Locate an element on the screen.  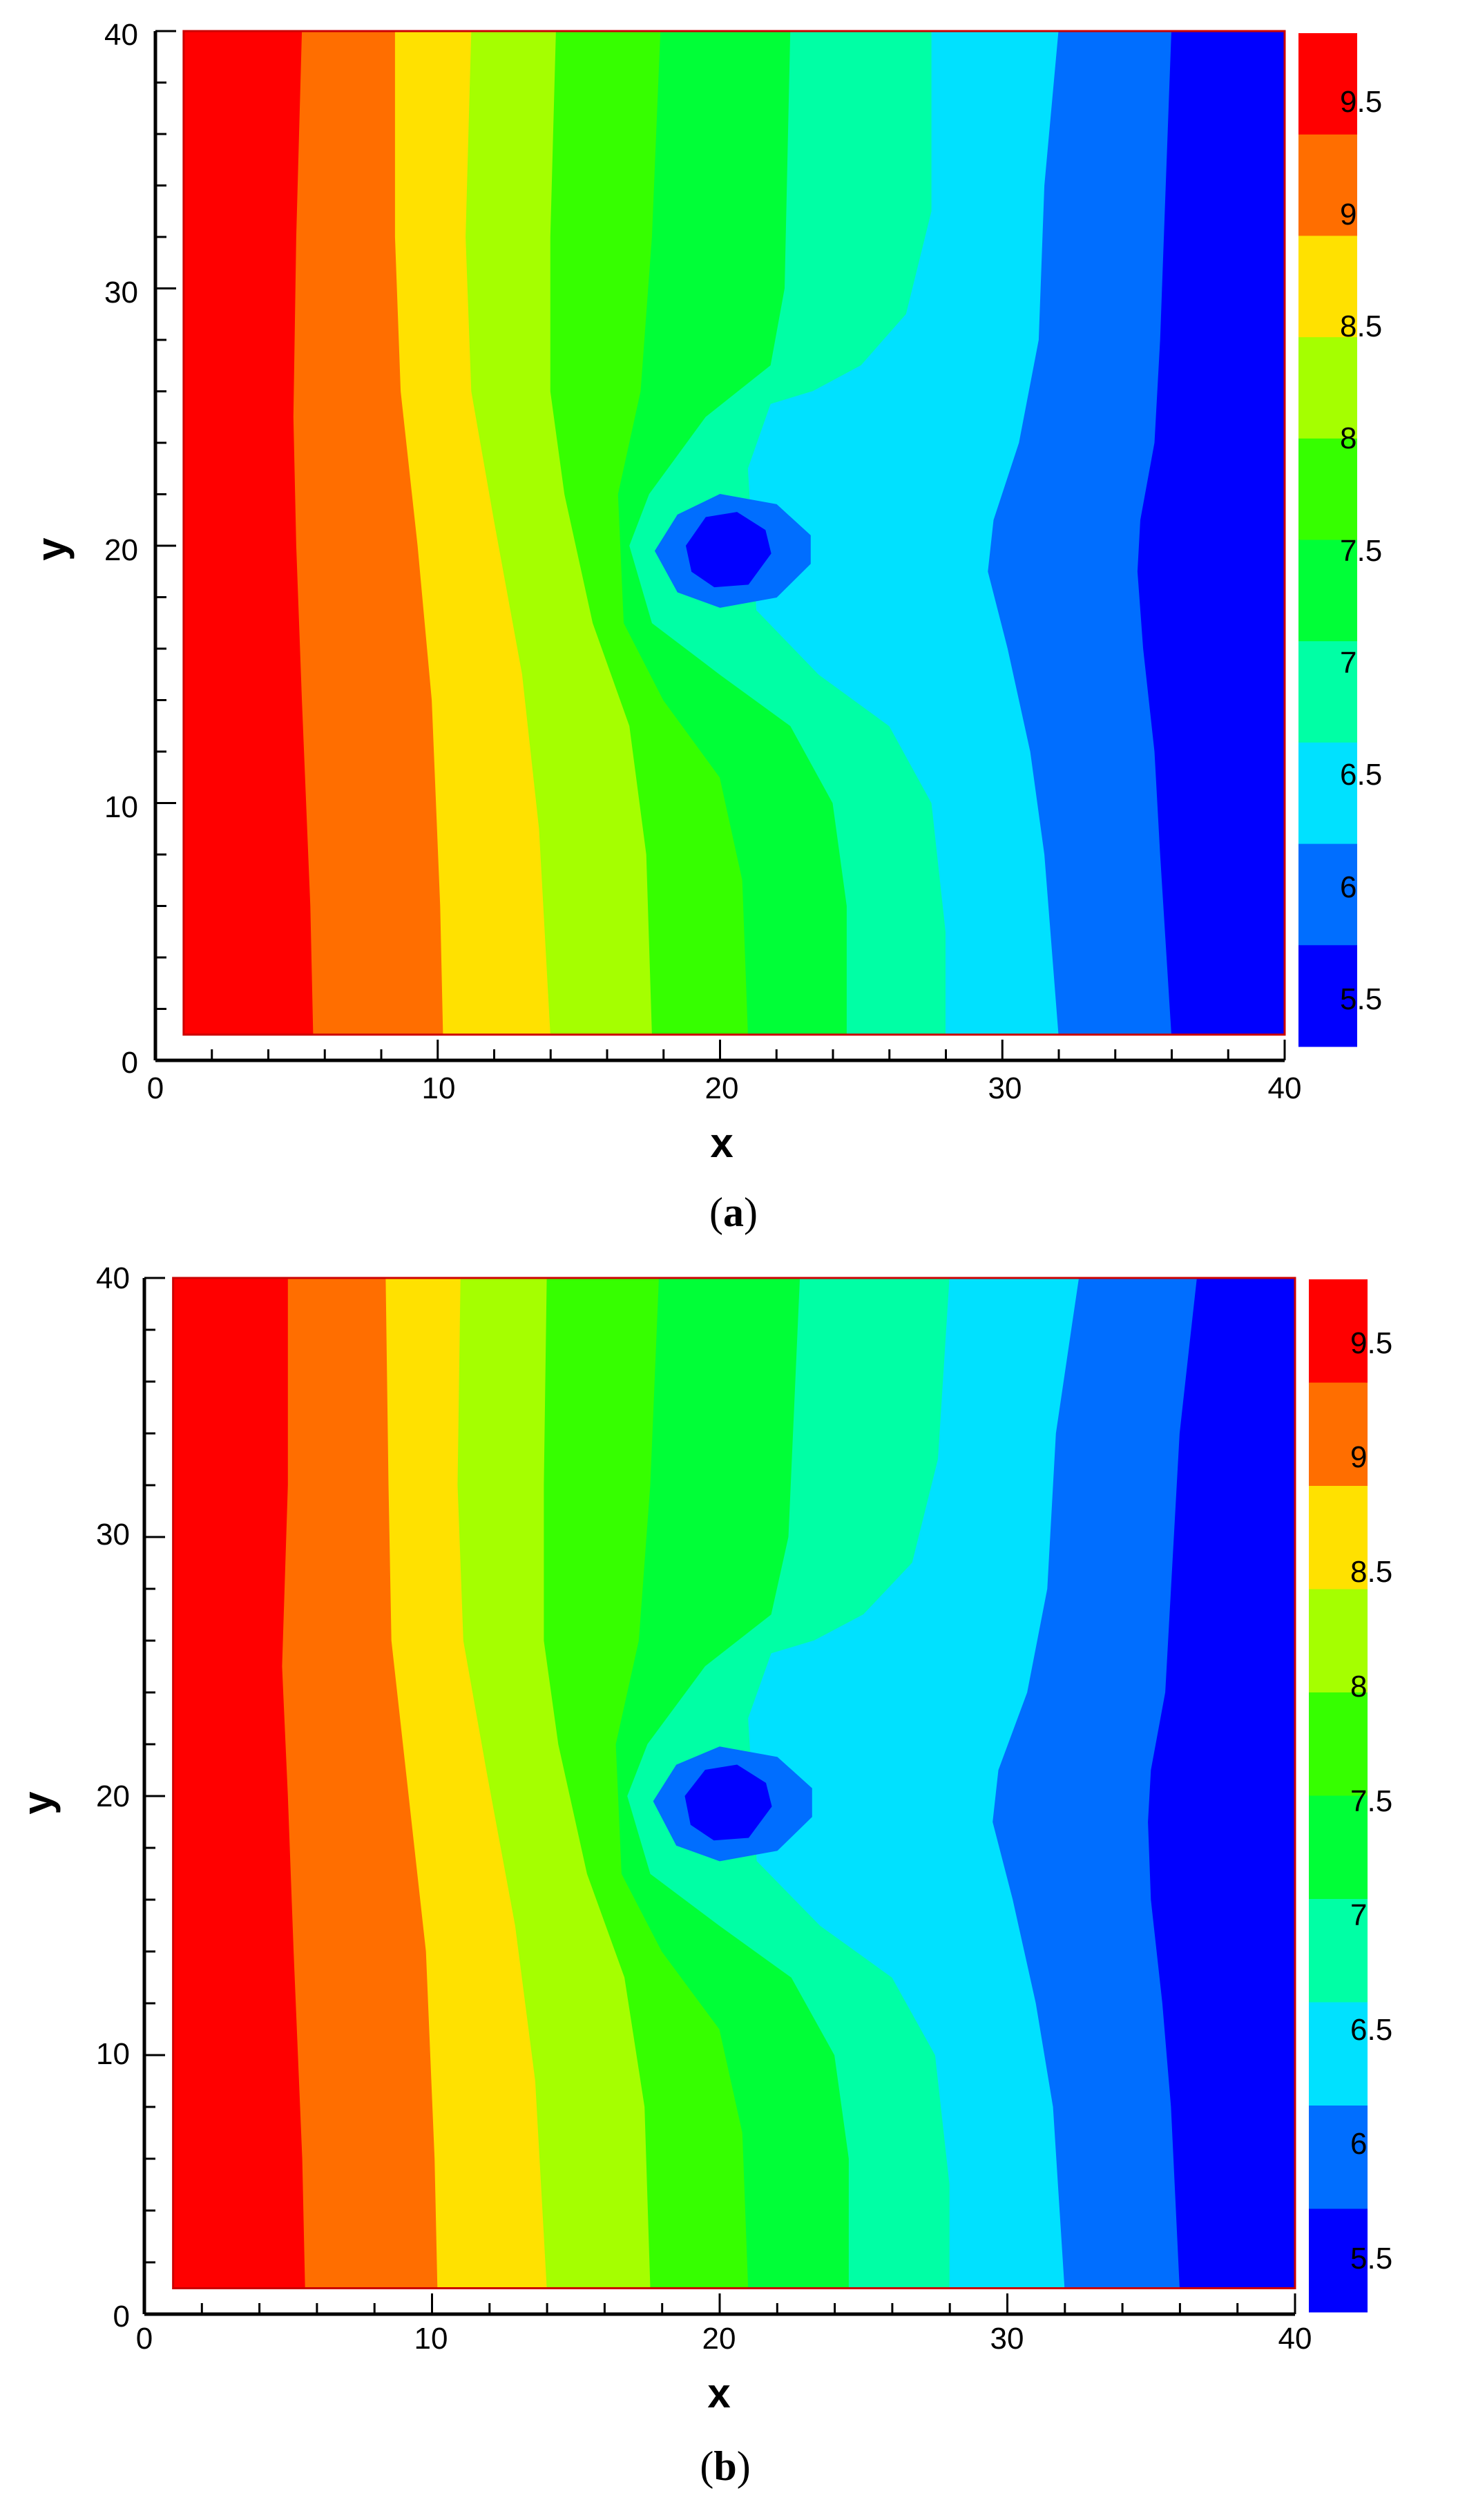
caption: (b) is located at coordinates (725, 2466).